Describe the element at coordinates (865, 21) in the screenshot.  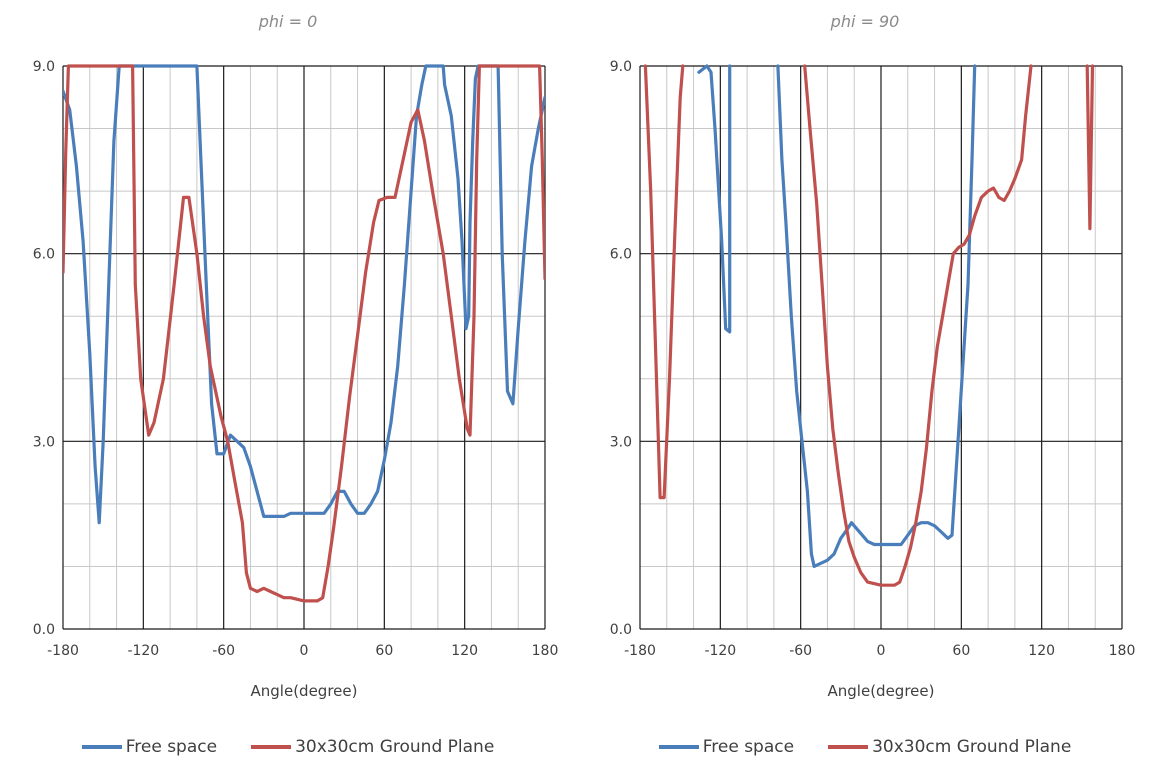
I see `chart-title: phi = 90` at that location.